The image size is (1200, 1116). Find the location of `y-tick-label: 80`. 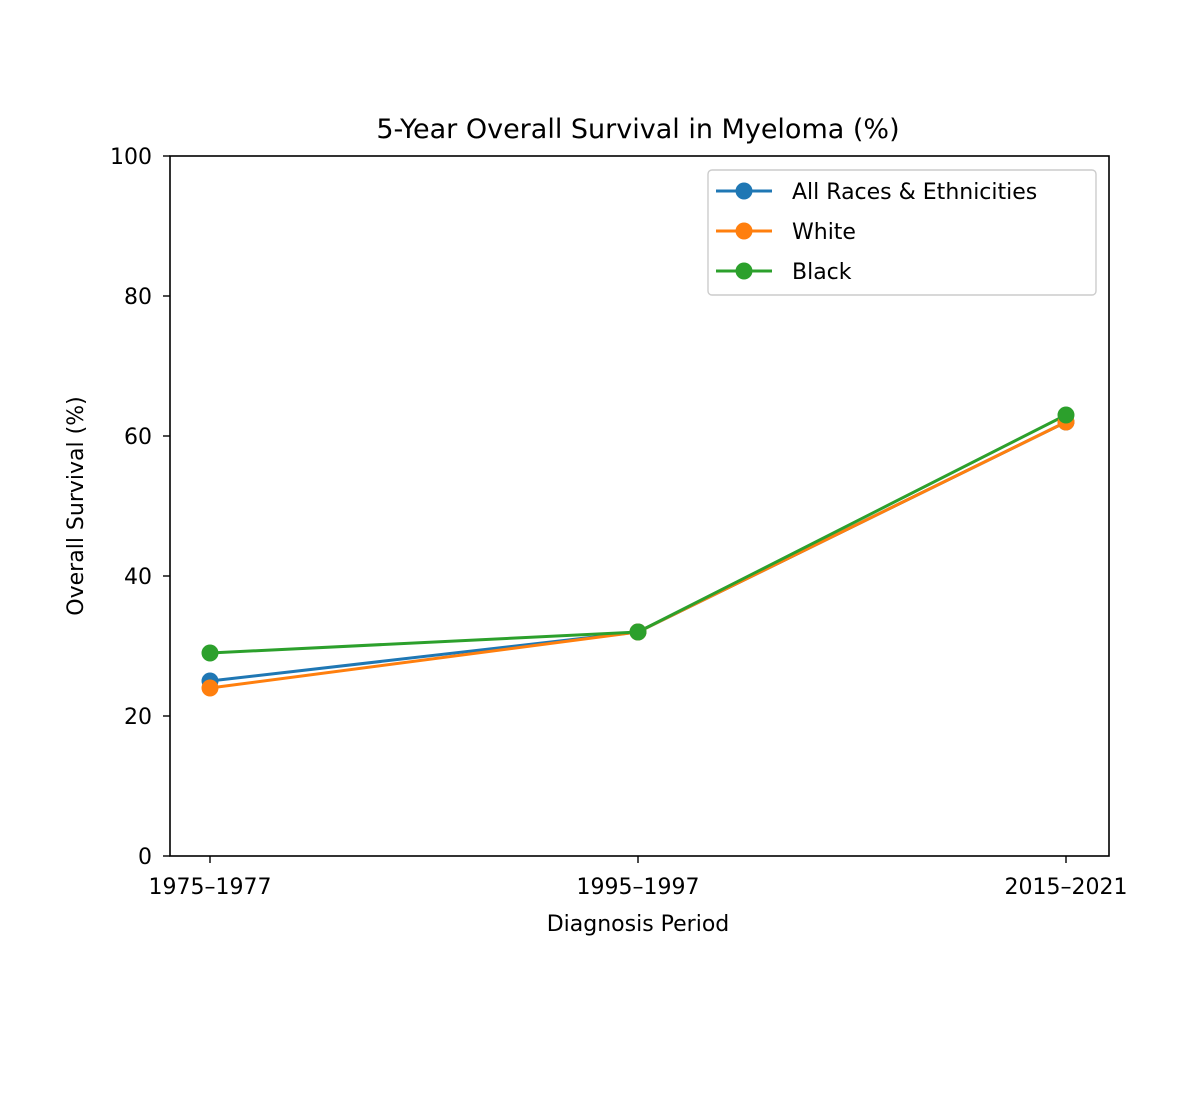

y-tick-label: 80 is located at coordinates (138, 297).